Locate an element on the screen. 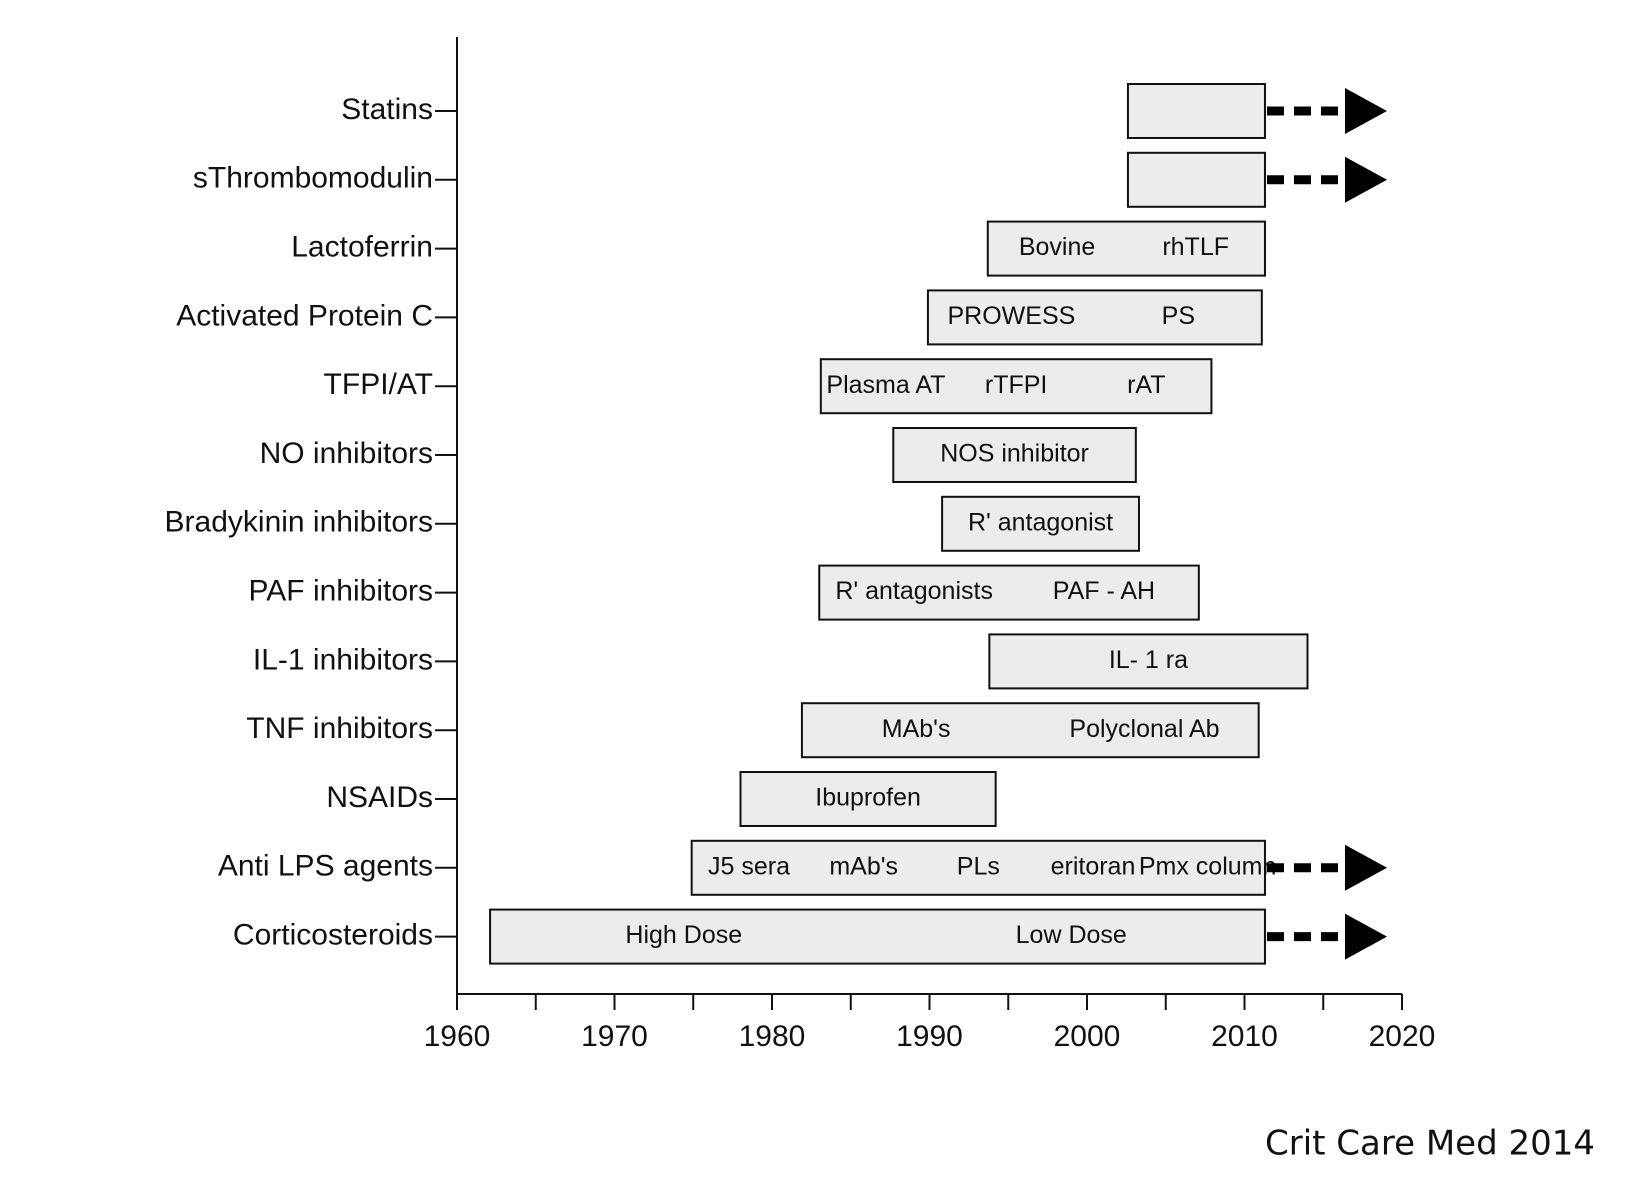 This screenshot has height=1179, width=1636. category-label: Bradykinin inhibitors is located at coordinates (299, 522).